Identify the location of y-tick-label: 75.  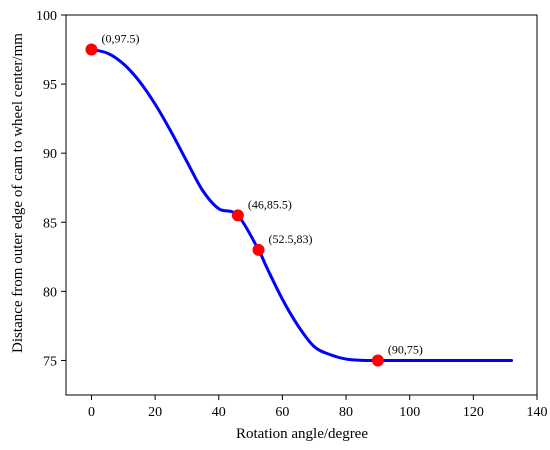
(50, 361).